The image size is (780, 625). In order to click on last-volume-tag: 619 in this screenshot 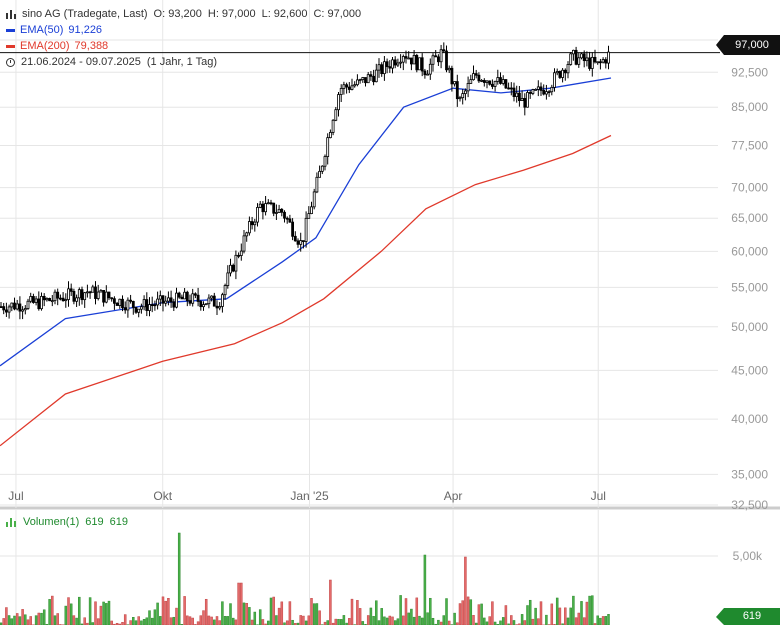, I will do `click(748, 616)`.